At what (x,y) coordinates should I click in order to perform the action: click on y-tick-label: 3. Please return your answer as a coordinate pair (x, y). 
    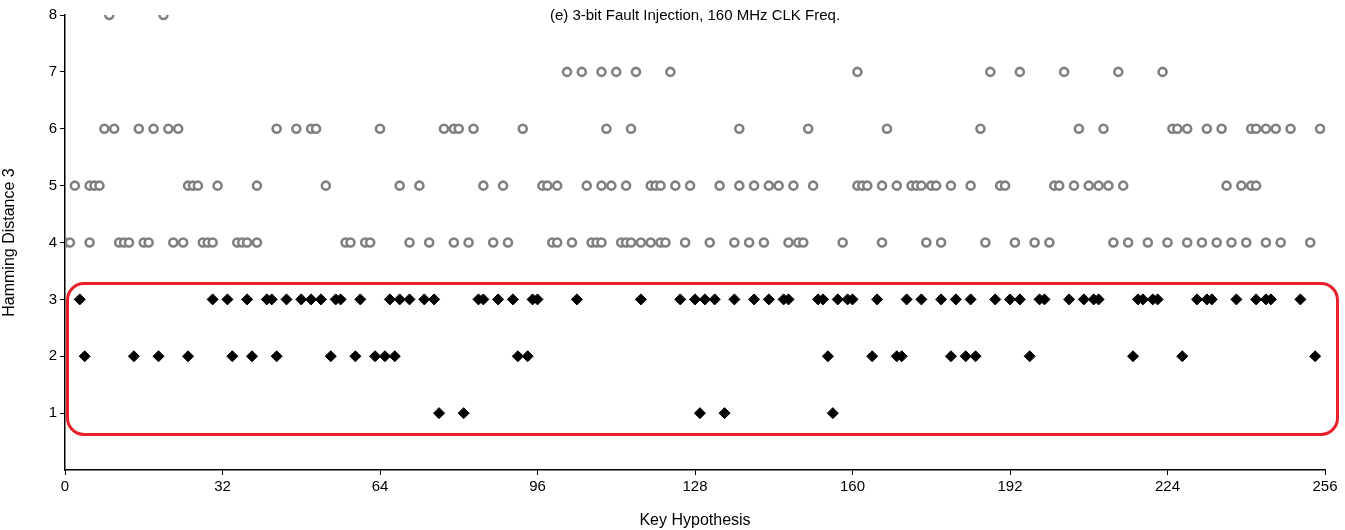
    Looking at the image, I should click on (52, 298).